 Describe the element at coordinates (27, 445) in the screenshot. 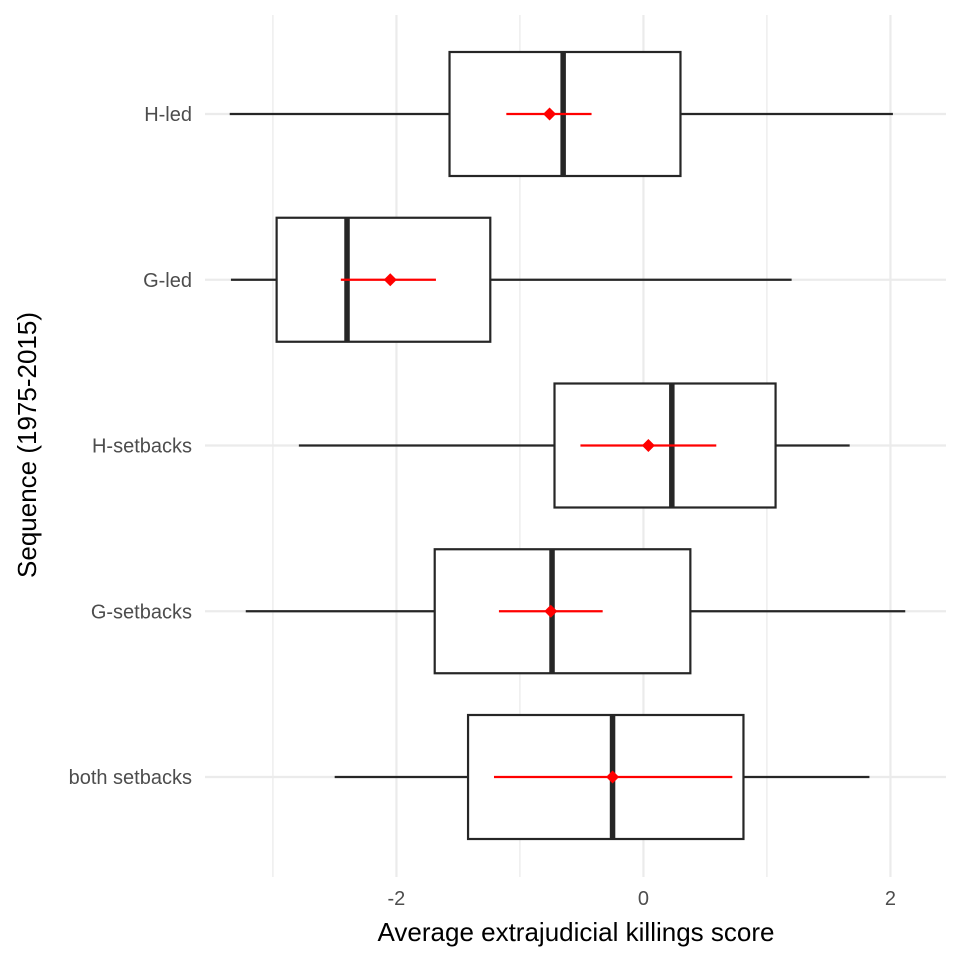

I see `y-axis-title: Sequence (1975-2015)` at that location.